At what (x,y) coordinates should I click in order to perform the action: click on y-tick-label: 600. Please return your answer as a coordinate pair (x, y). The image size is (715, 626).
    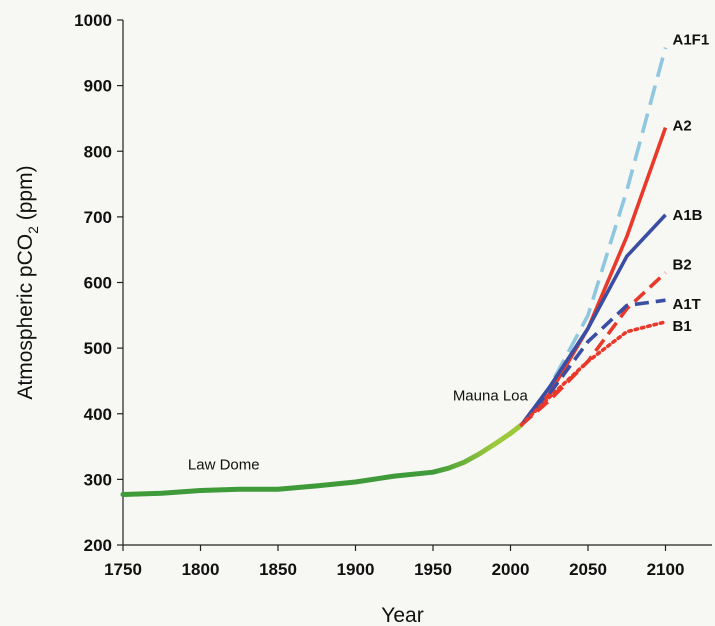
    Looking at the image, I should click on (98, 283).